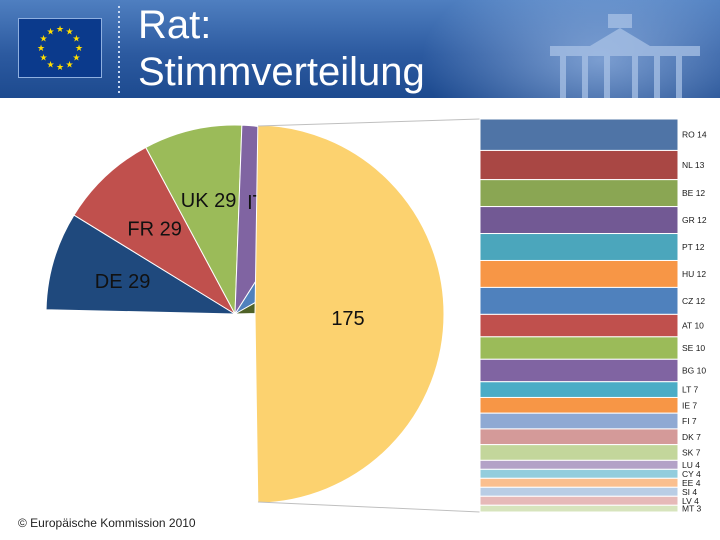 Image resolution: width=720 pixels, height=540 pixels. What do you see at coordinates (347, 319) in the screenshot?
I see `pie-slice-remaining-label: 175` at bounding box center [347, 319].